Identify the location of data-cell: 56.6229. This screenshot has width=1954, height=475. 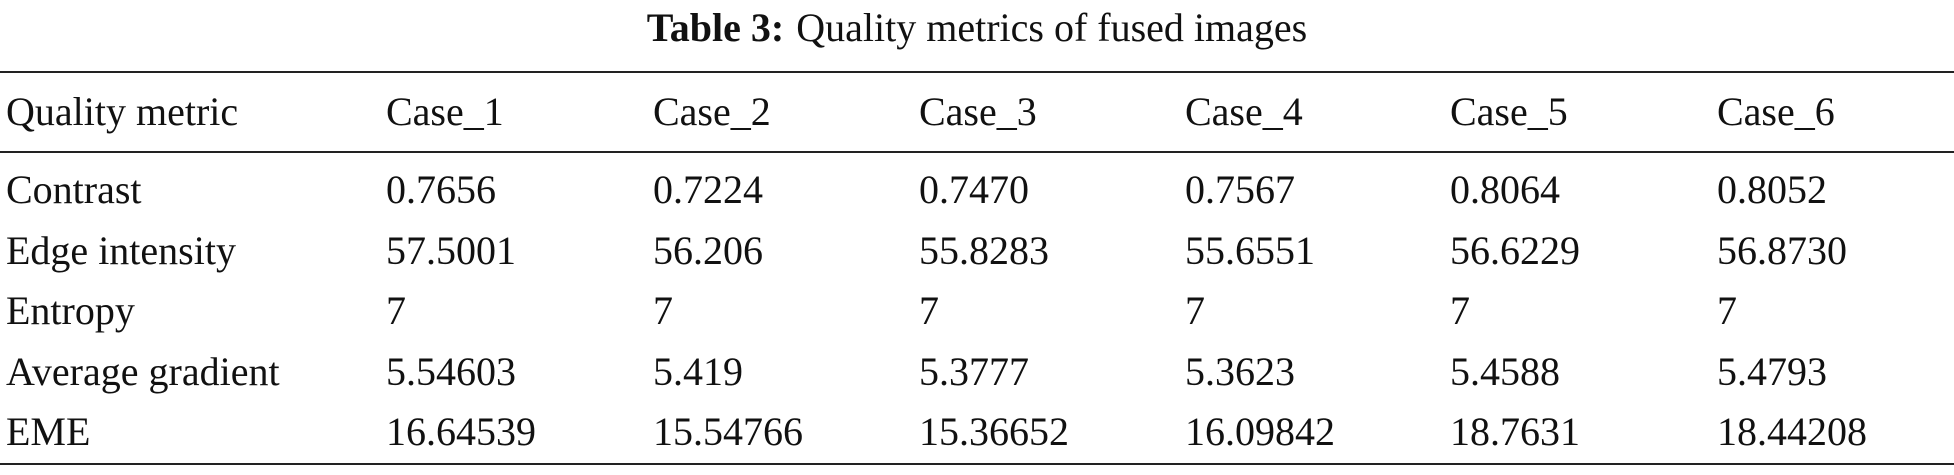
(1515, 250).